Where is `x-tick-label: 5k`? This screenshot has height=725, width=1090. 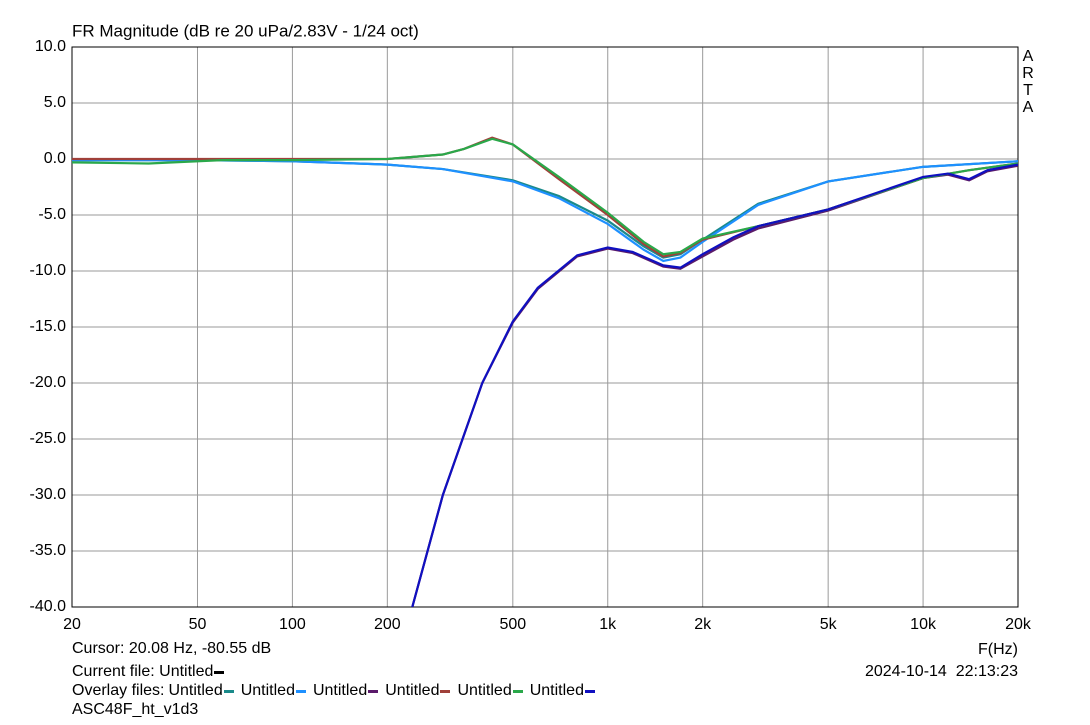 x-tick-label: 5k is located at coordinates (829, 624).